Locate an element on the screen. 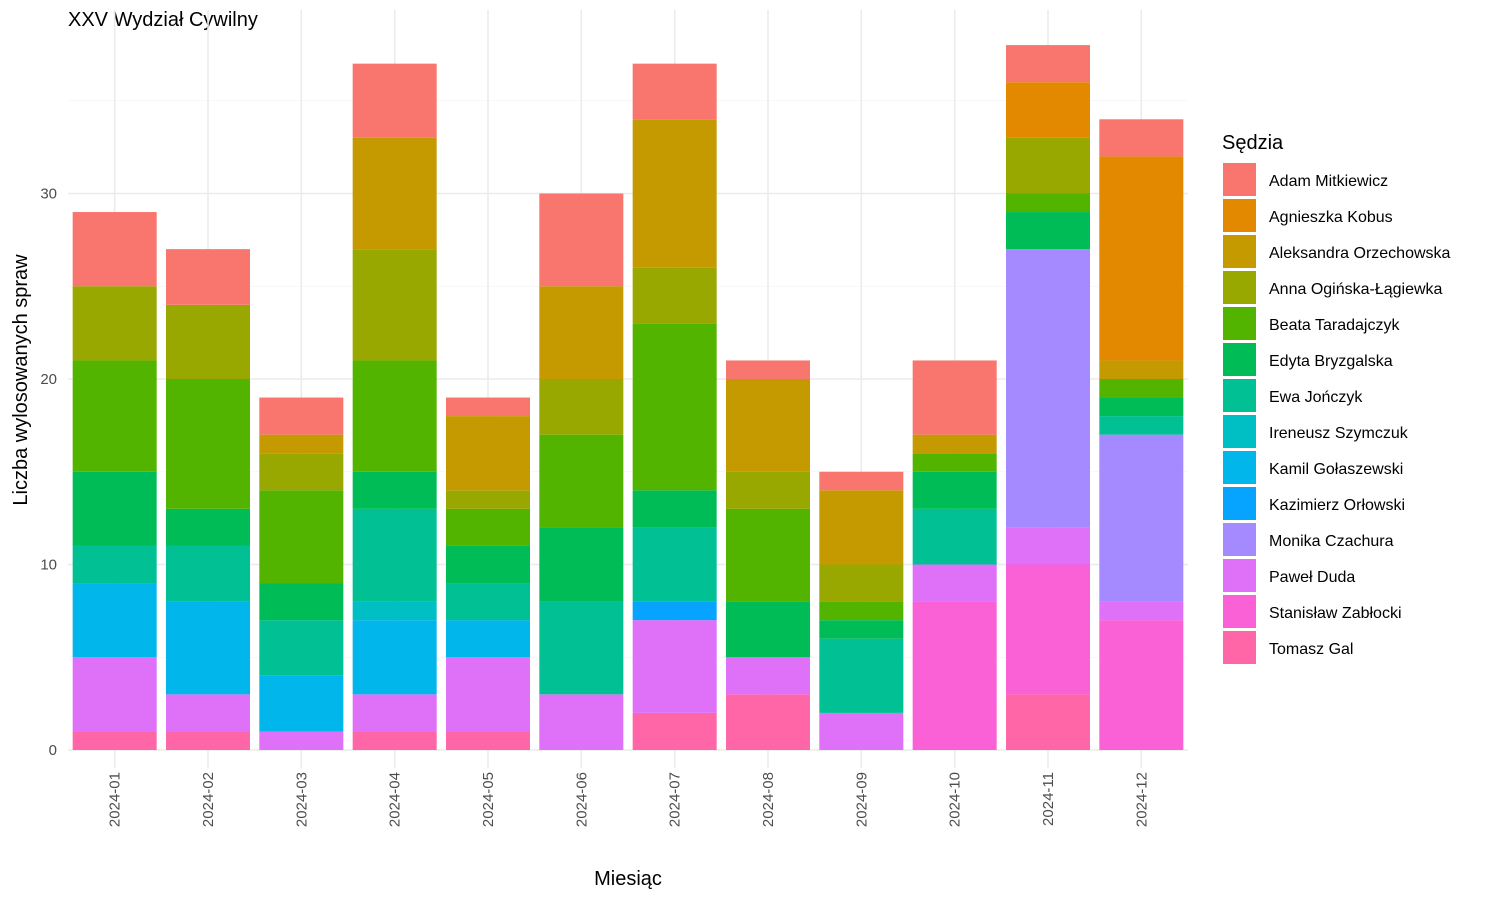 This screenshot has width=1500, height=900. legend-label: Adam Mitkiewicz is located at coordinates (1328, 181).